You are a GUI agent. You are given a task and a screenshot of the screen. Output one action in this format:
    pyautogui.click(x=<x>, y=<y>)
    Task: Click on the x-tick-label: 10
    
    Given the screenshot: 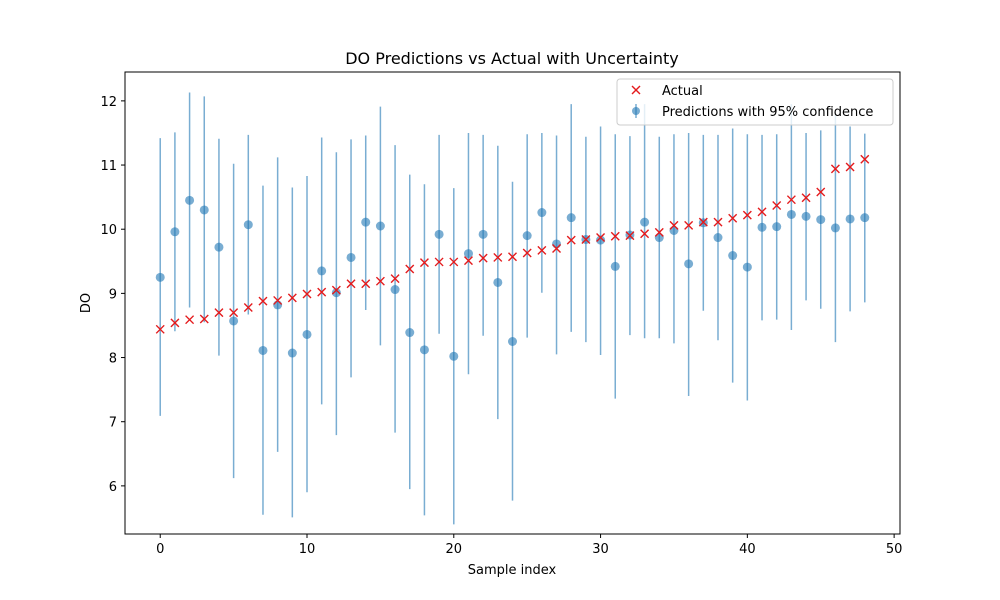 What is the action you would take?
    pyautogui.click(x=307, y=549)
    